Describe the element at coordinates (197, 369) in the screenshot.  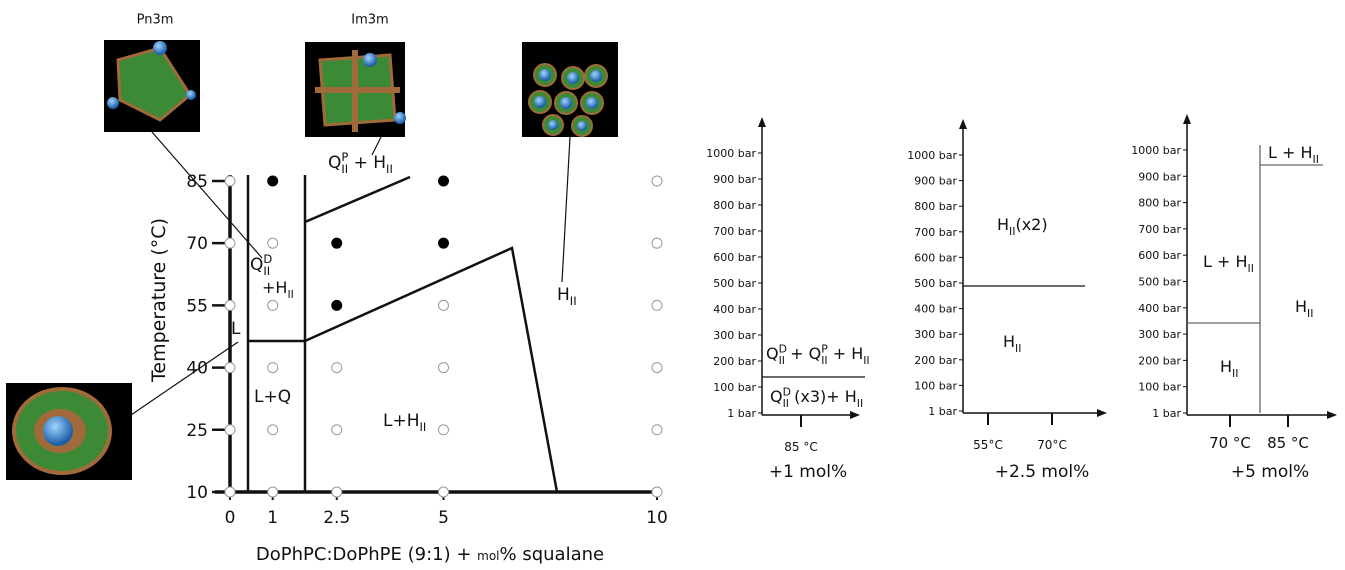
I see `y-tick-label: 40` at that location.